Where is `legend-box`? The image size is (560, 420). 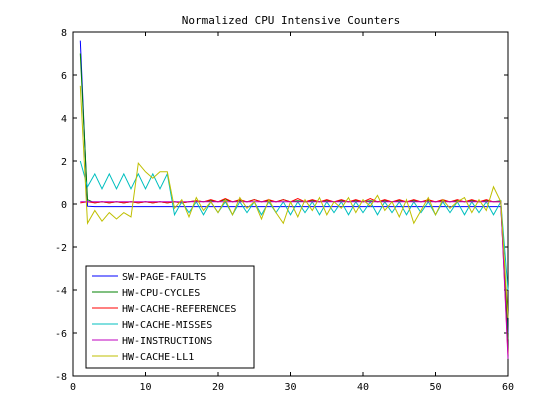
legend-box is located at coordinates (170, 317).